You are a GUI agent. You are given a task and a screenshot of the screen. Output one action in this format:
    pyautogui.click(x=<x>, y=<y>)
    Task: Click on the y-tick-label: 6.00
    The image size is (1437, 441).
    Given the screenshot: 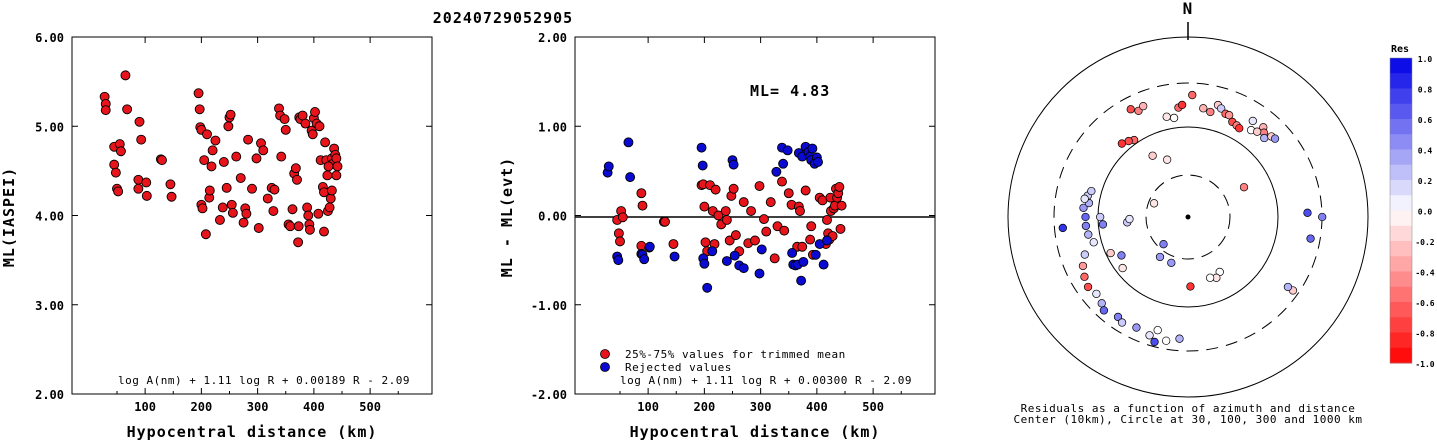 What is the action you would take?
    pyautogui.click(x=49, y=38)
    